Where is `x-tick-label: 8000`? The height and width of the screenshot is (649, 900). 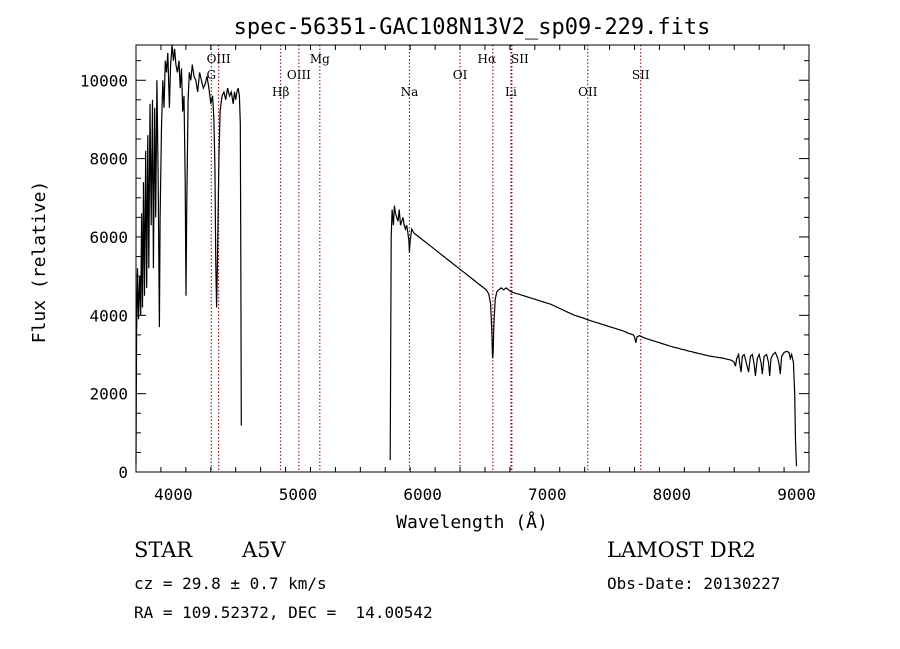 x-tick-label: 8000 is located at coordinates (672, 494).